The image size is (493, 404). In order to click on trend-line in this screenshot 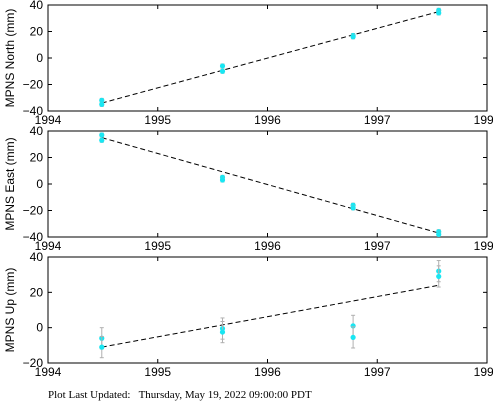, I will do `click(270, 316)`.